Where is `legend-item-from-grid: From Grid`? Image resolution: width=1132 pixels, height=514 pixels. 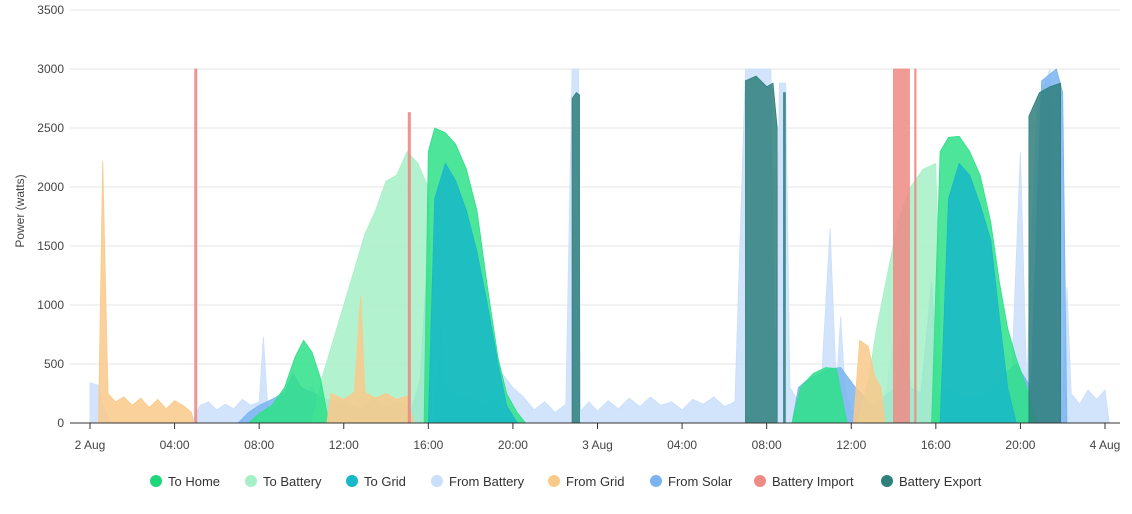 legend-item-from-grid: From Grid is located at coordinates (586, 481).